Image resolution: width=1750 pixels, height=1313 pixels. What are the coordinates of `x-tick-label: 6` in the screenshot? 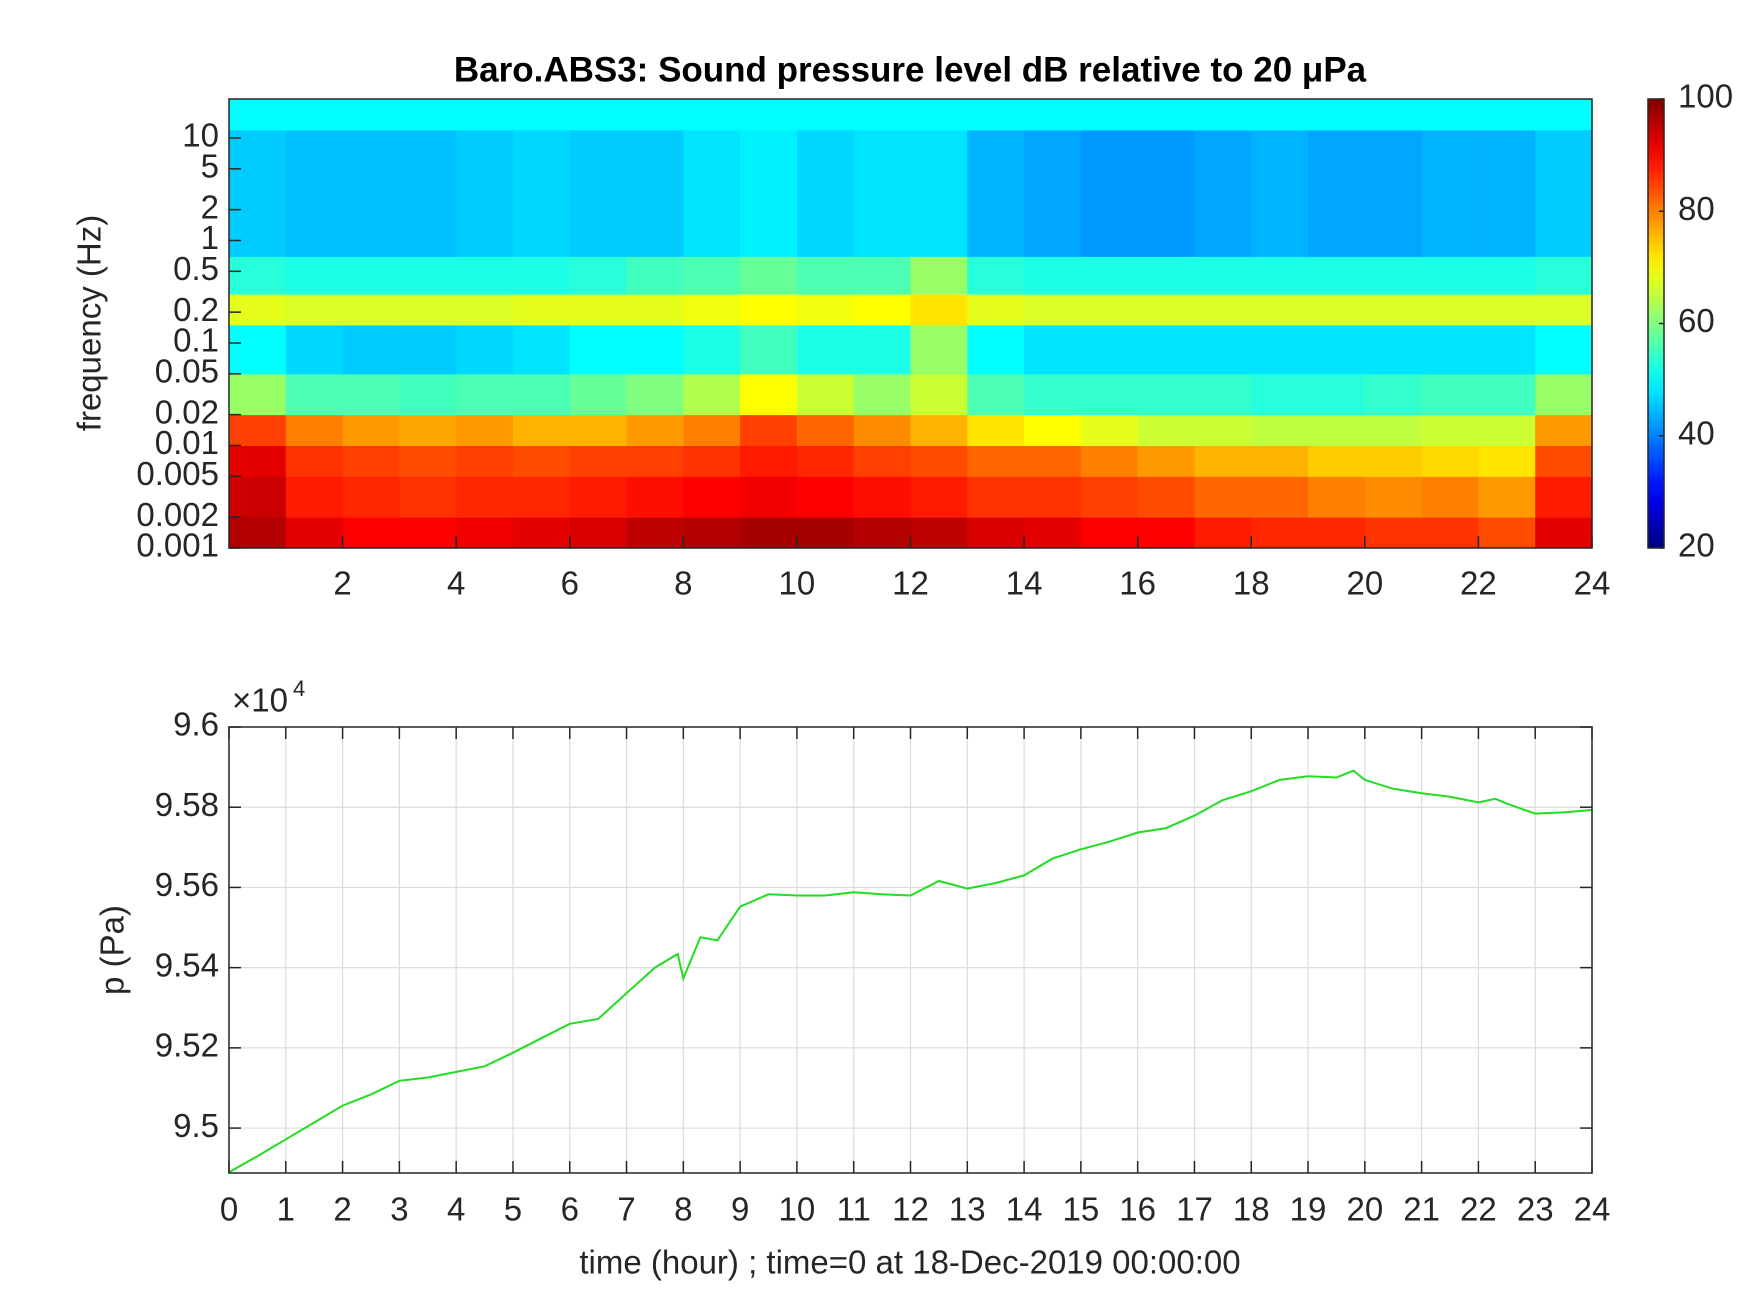 It's located at (570, 1209).